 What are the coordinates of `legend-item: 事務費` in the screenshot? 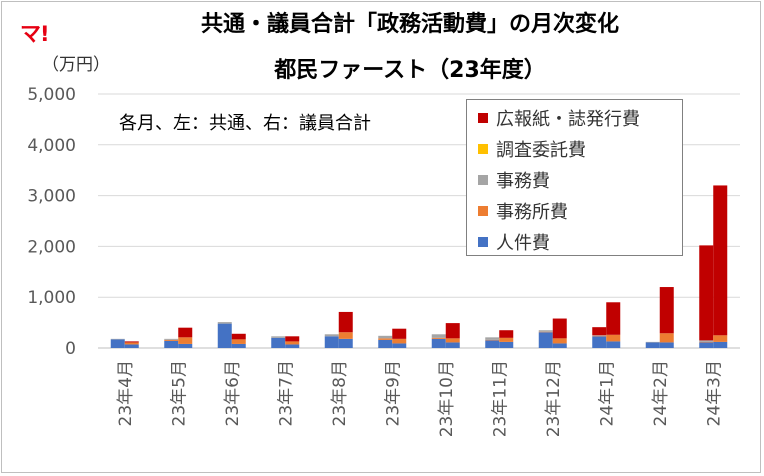 It's located at (574, 179).